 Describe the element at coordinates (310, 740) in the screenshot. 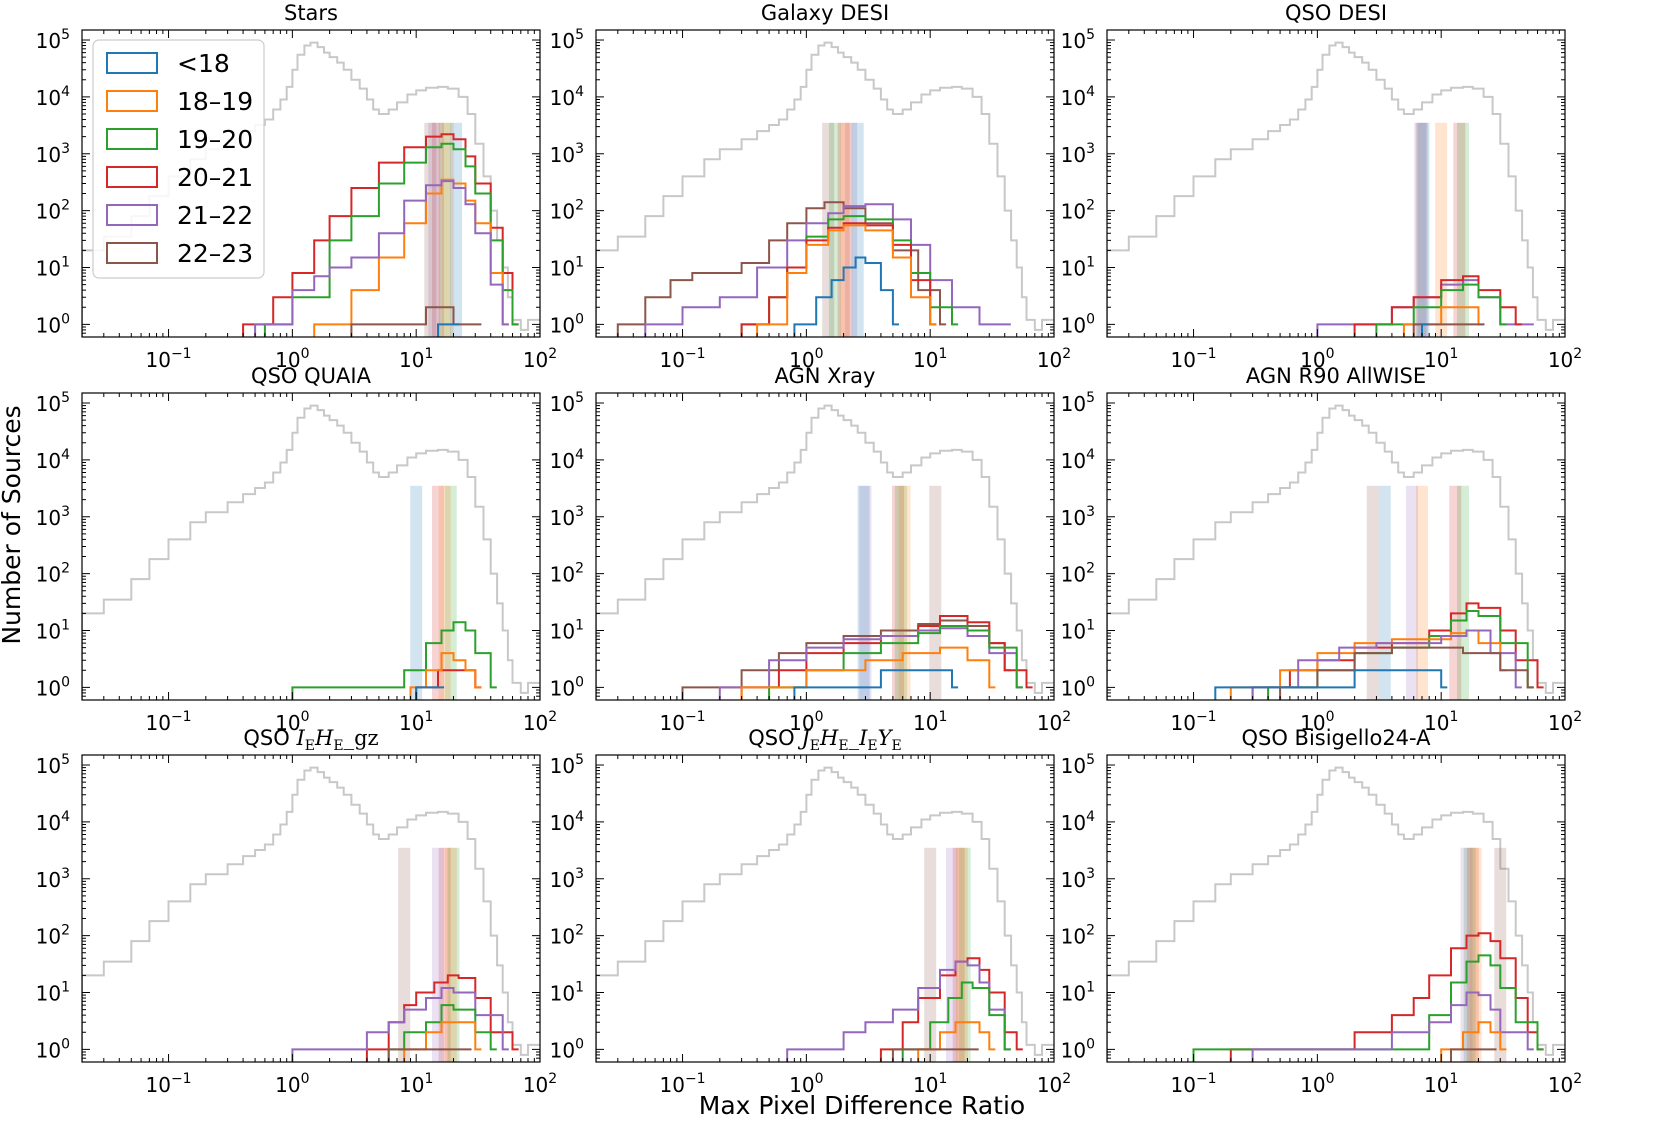

I see `panel-title: QSO IEHE_gz` at that location.